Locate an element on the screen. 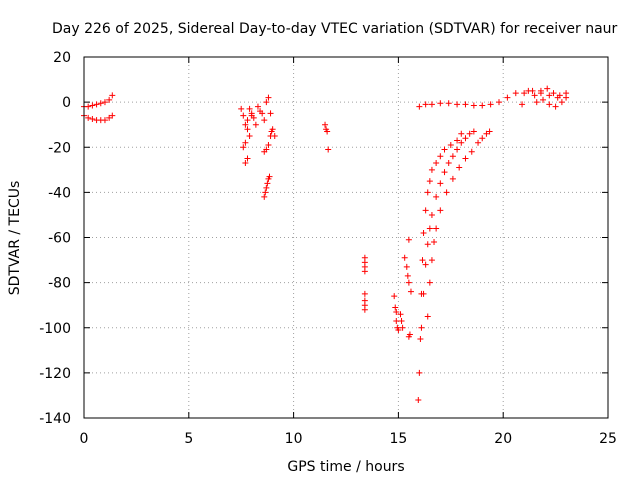 The width and height of the screenshot is (640, 480). x-axis-label: GPS time / hours is located at coordinates (345, 467).